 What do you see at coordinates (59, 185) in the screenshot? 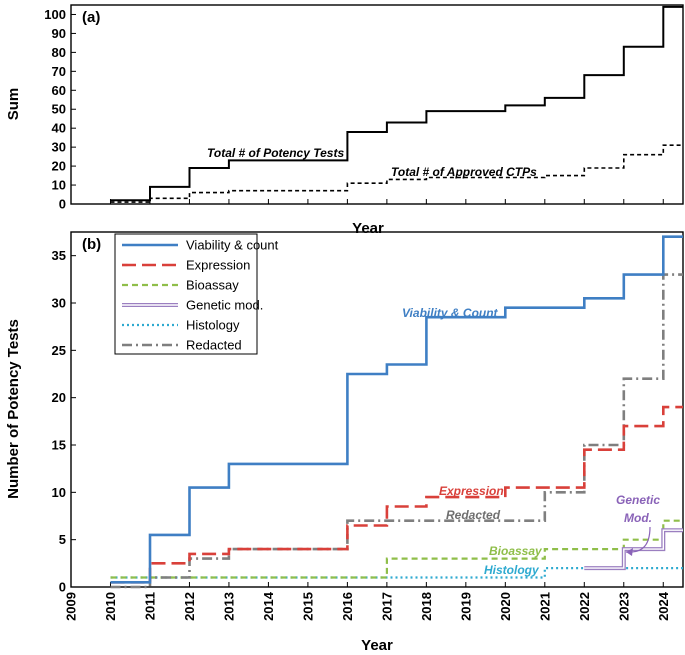
I see `panel-a-ytick-label: 10` at bounding box center [59, 185].